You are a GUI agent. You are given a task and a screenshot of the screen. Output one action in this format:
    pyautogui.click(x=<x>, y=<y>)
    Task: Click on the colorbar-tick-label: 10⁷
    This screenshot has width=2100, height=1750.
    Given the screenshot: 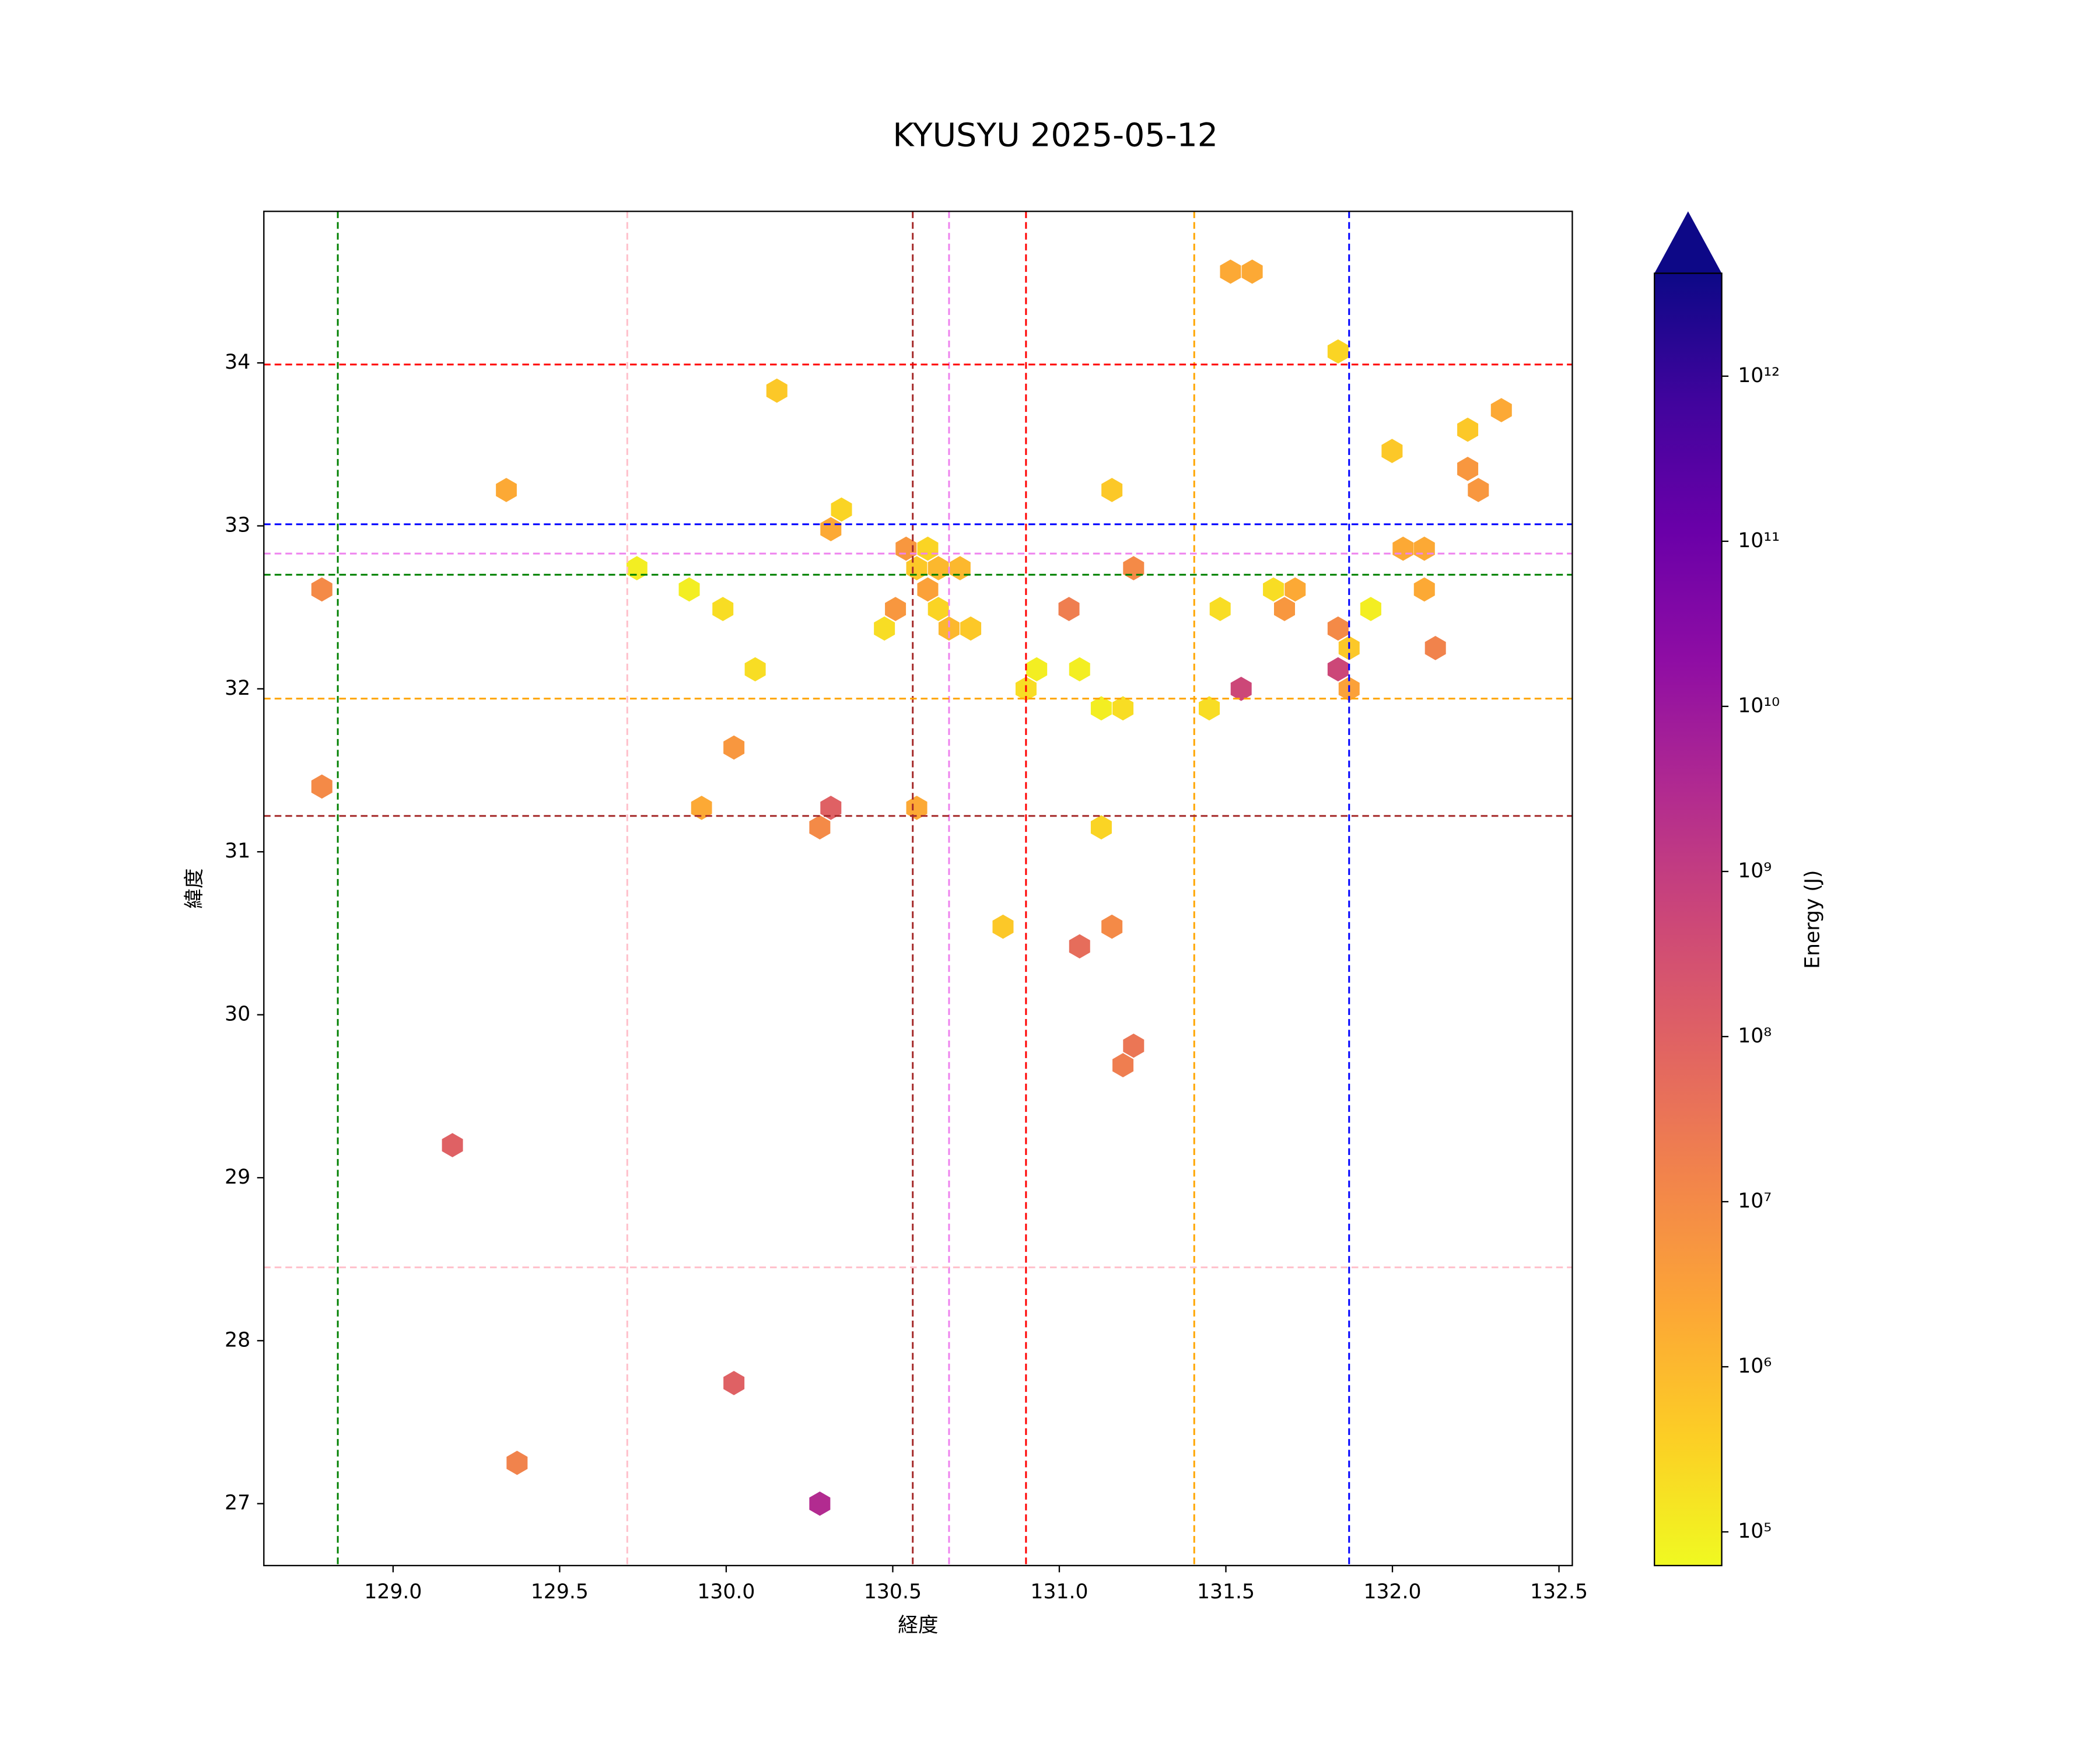 What is the action you would take?
    pyautogui.click(x=1755, y=1201)
    